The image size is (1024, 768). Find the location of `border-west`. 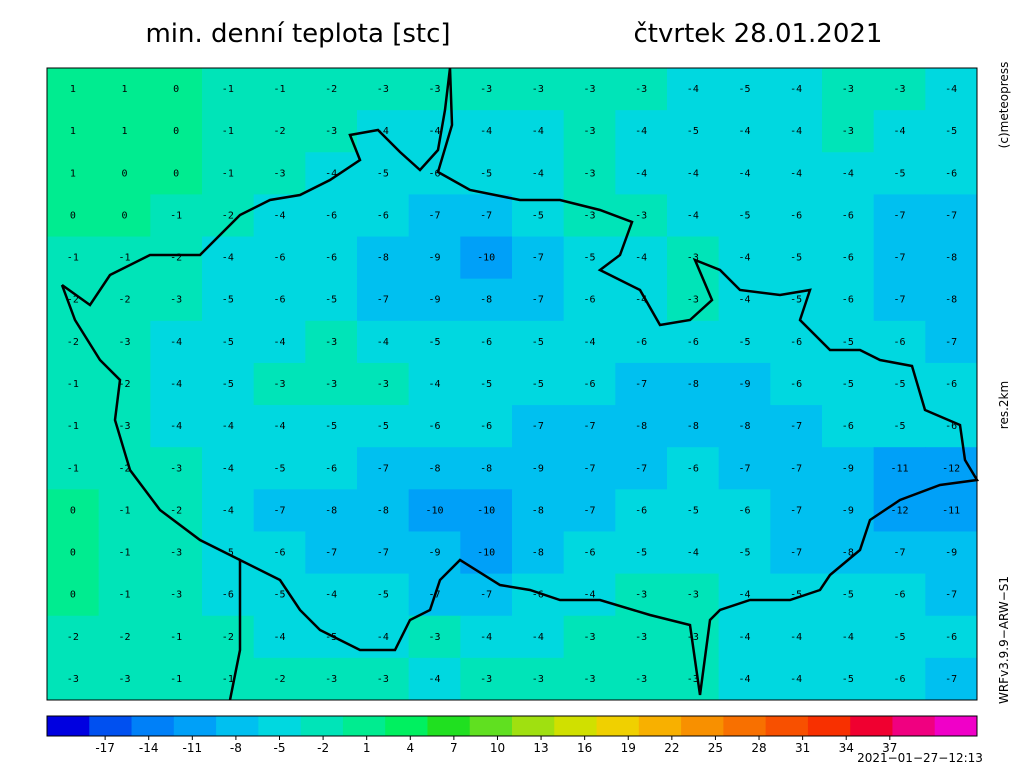

border-west is located at coordinates (150, 423).